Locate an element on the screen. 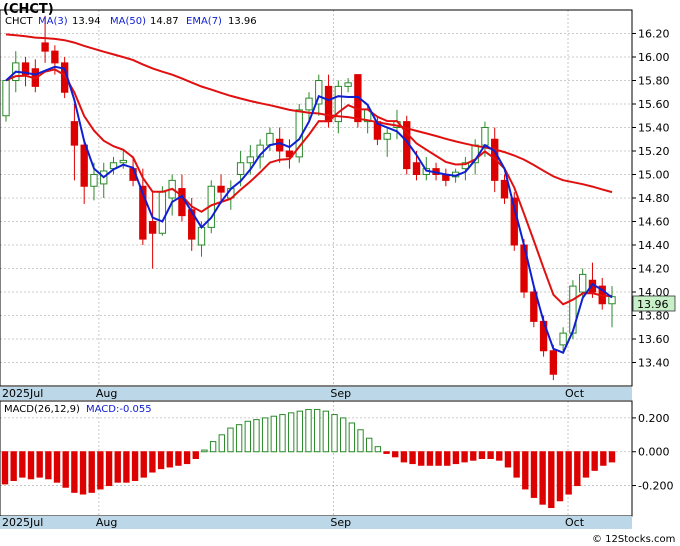 Image resolution: width=680 pixels, height=546 pixels. macd-legend-value: MACD:-0.055 is located at coordinates (119, 409).